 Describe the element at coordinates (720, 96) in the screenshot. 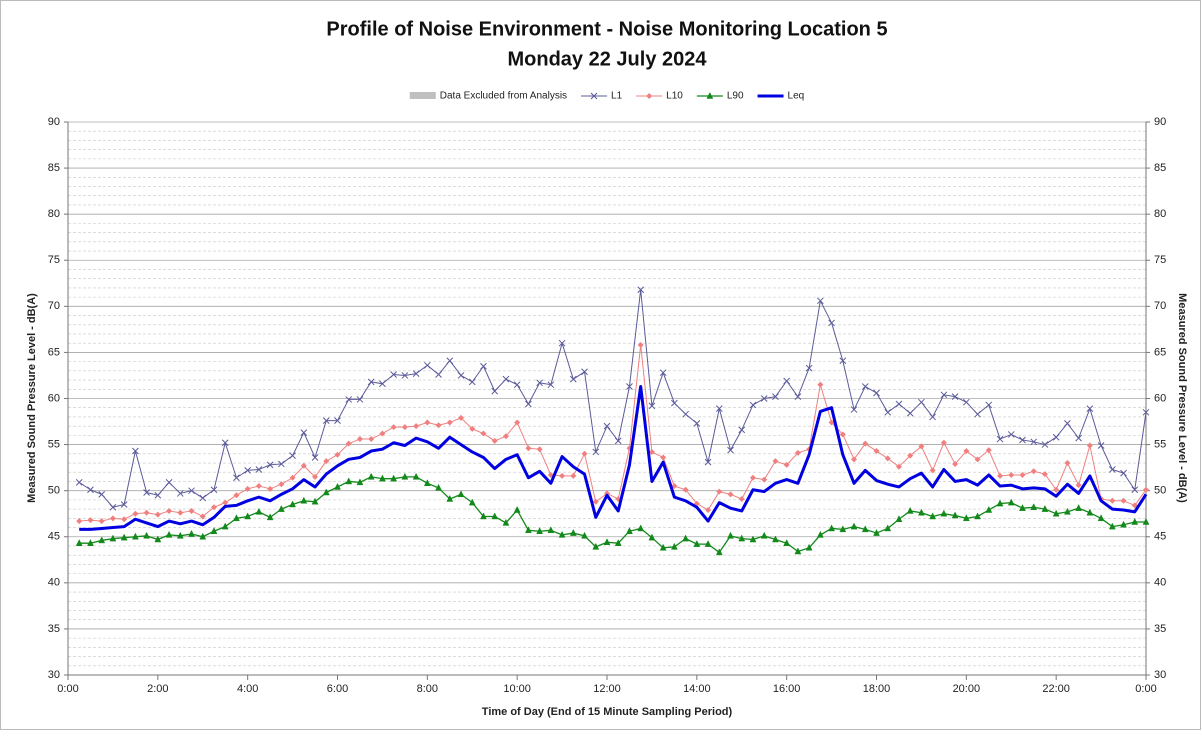

I see `legend-item: L90` at that location.